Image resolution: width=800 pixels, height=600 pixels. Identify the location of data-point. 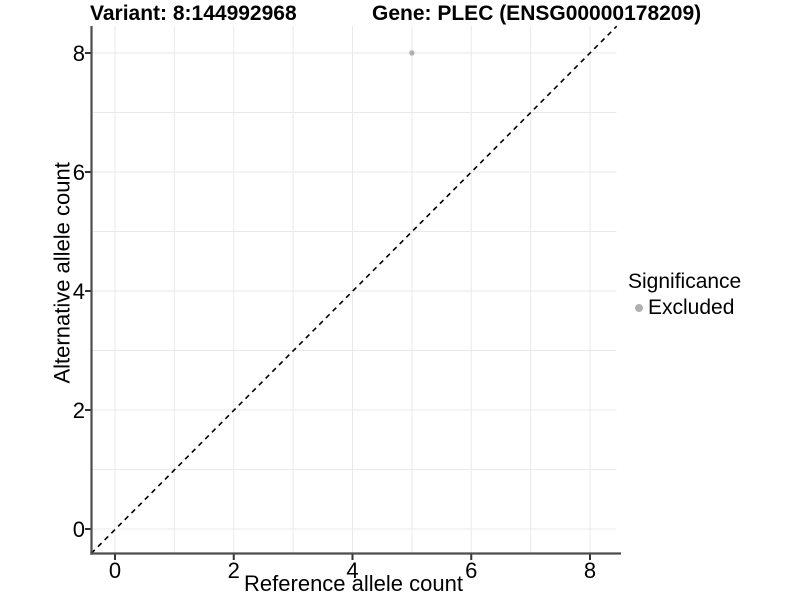
(412, 53).